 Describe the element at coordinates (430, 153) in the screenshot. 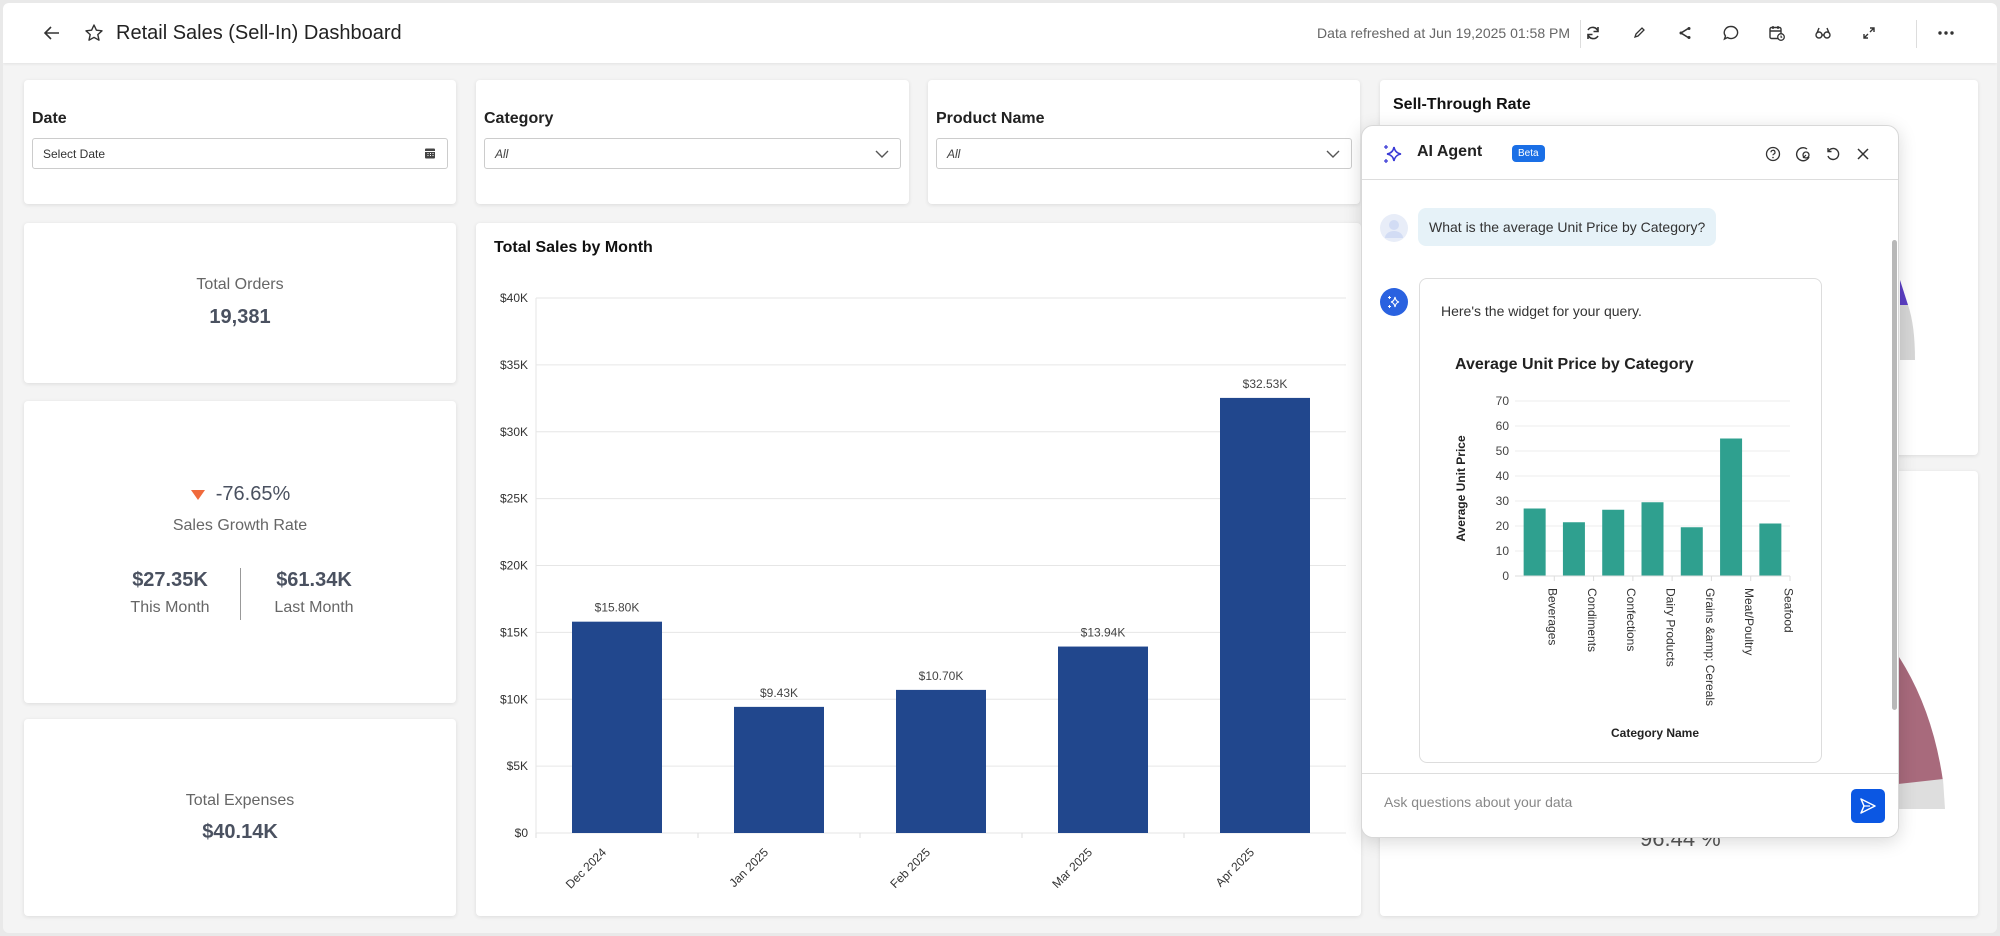

I see `calendar-icon` at that location.